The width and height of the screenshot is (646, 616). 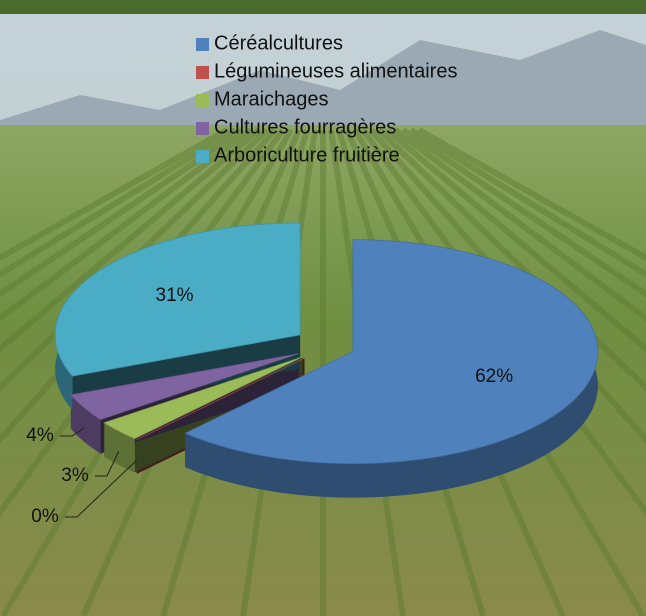 I want to click on data-label: 4%, so click(x=40, y=435).